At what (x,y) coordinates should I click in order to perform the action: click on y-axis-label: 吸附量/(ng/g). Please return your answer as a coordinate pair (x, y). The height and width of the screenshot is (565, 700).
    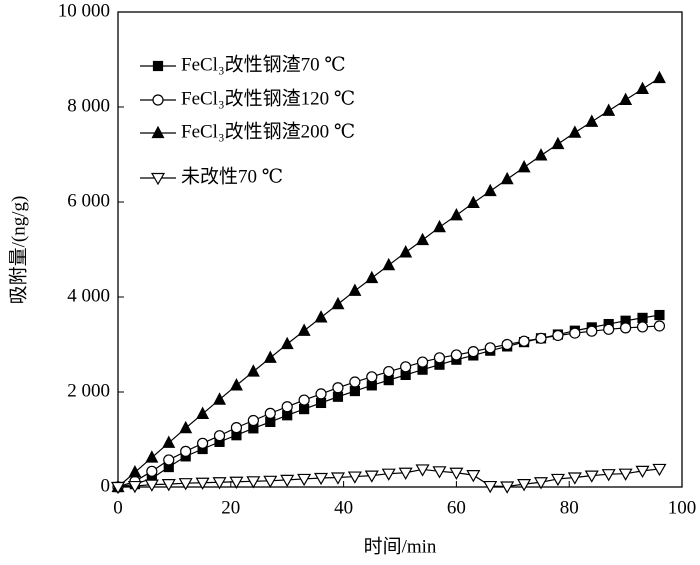
    Looking at the image, I should click on (18, 250).